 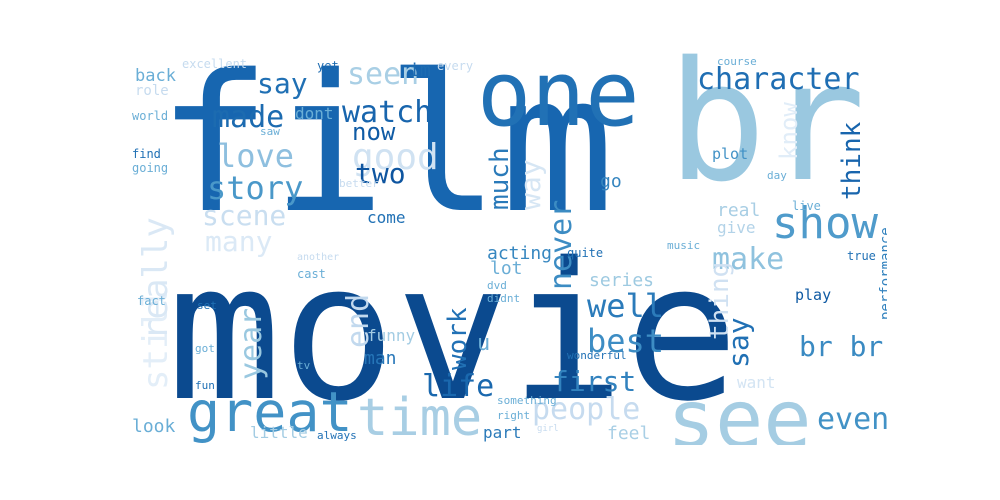 What do you see at coordinates (484, 343) in the screenshot?
I see `word-u: u` at bounding box center [484, 343].